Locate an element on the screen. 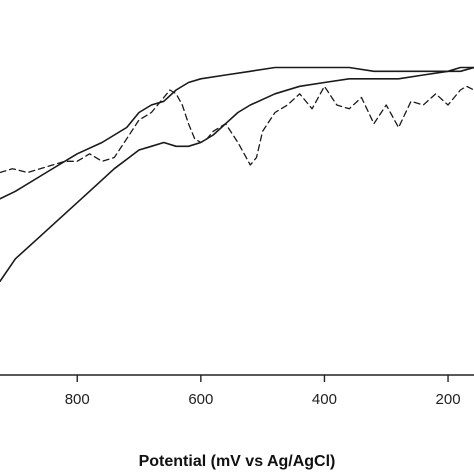 The height and width of the screenshot is (474, 474). x-tick-label-200: 200 is located at coordinates (448, 399).